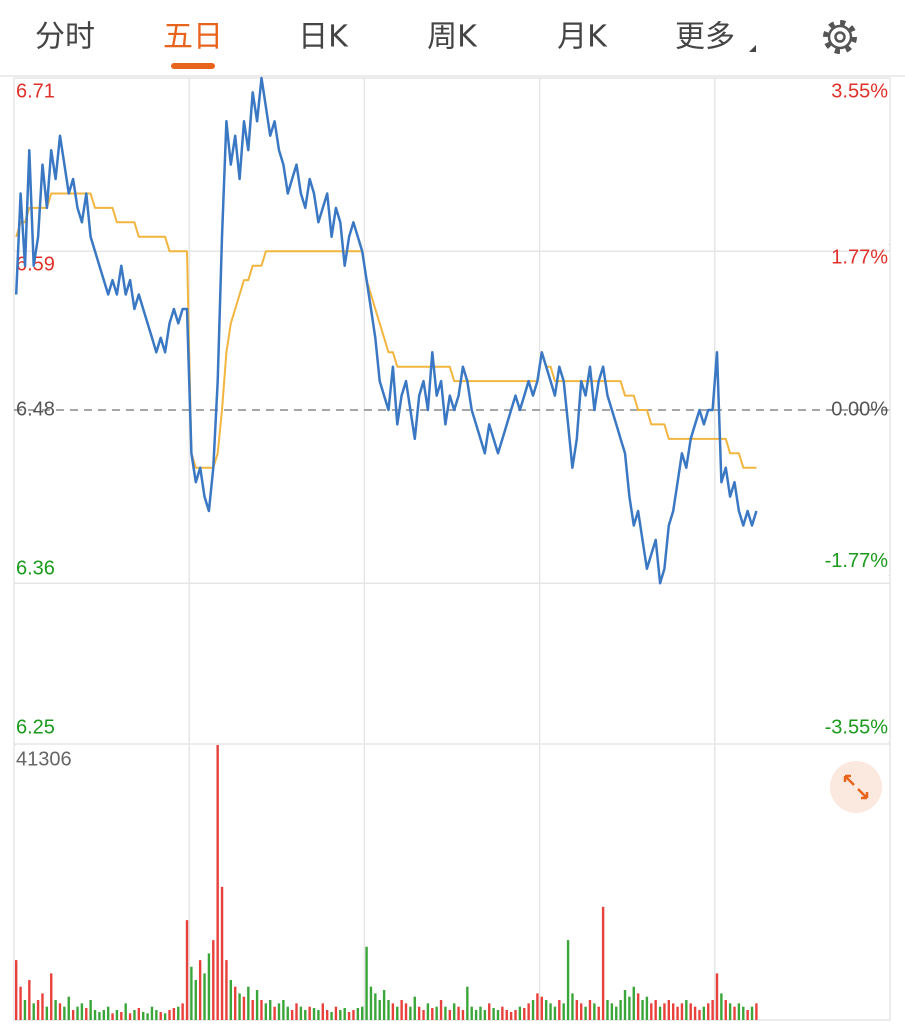 This screenshot has height=1024, width=905. What do you see at coordinates (65, 37) in the screenshot?
I see `tab: 分时` at bounding box center [65, 37].